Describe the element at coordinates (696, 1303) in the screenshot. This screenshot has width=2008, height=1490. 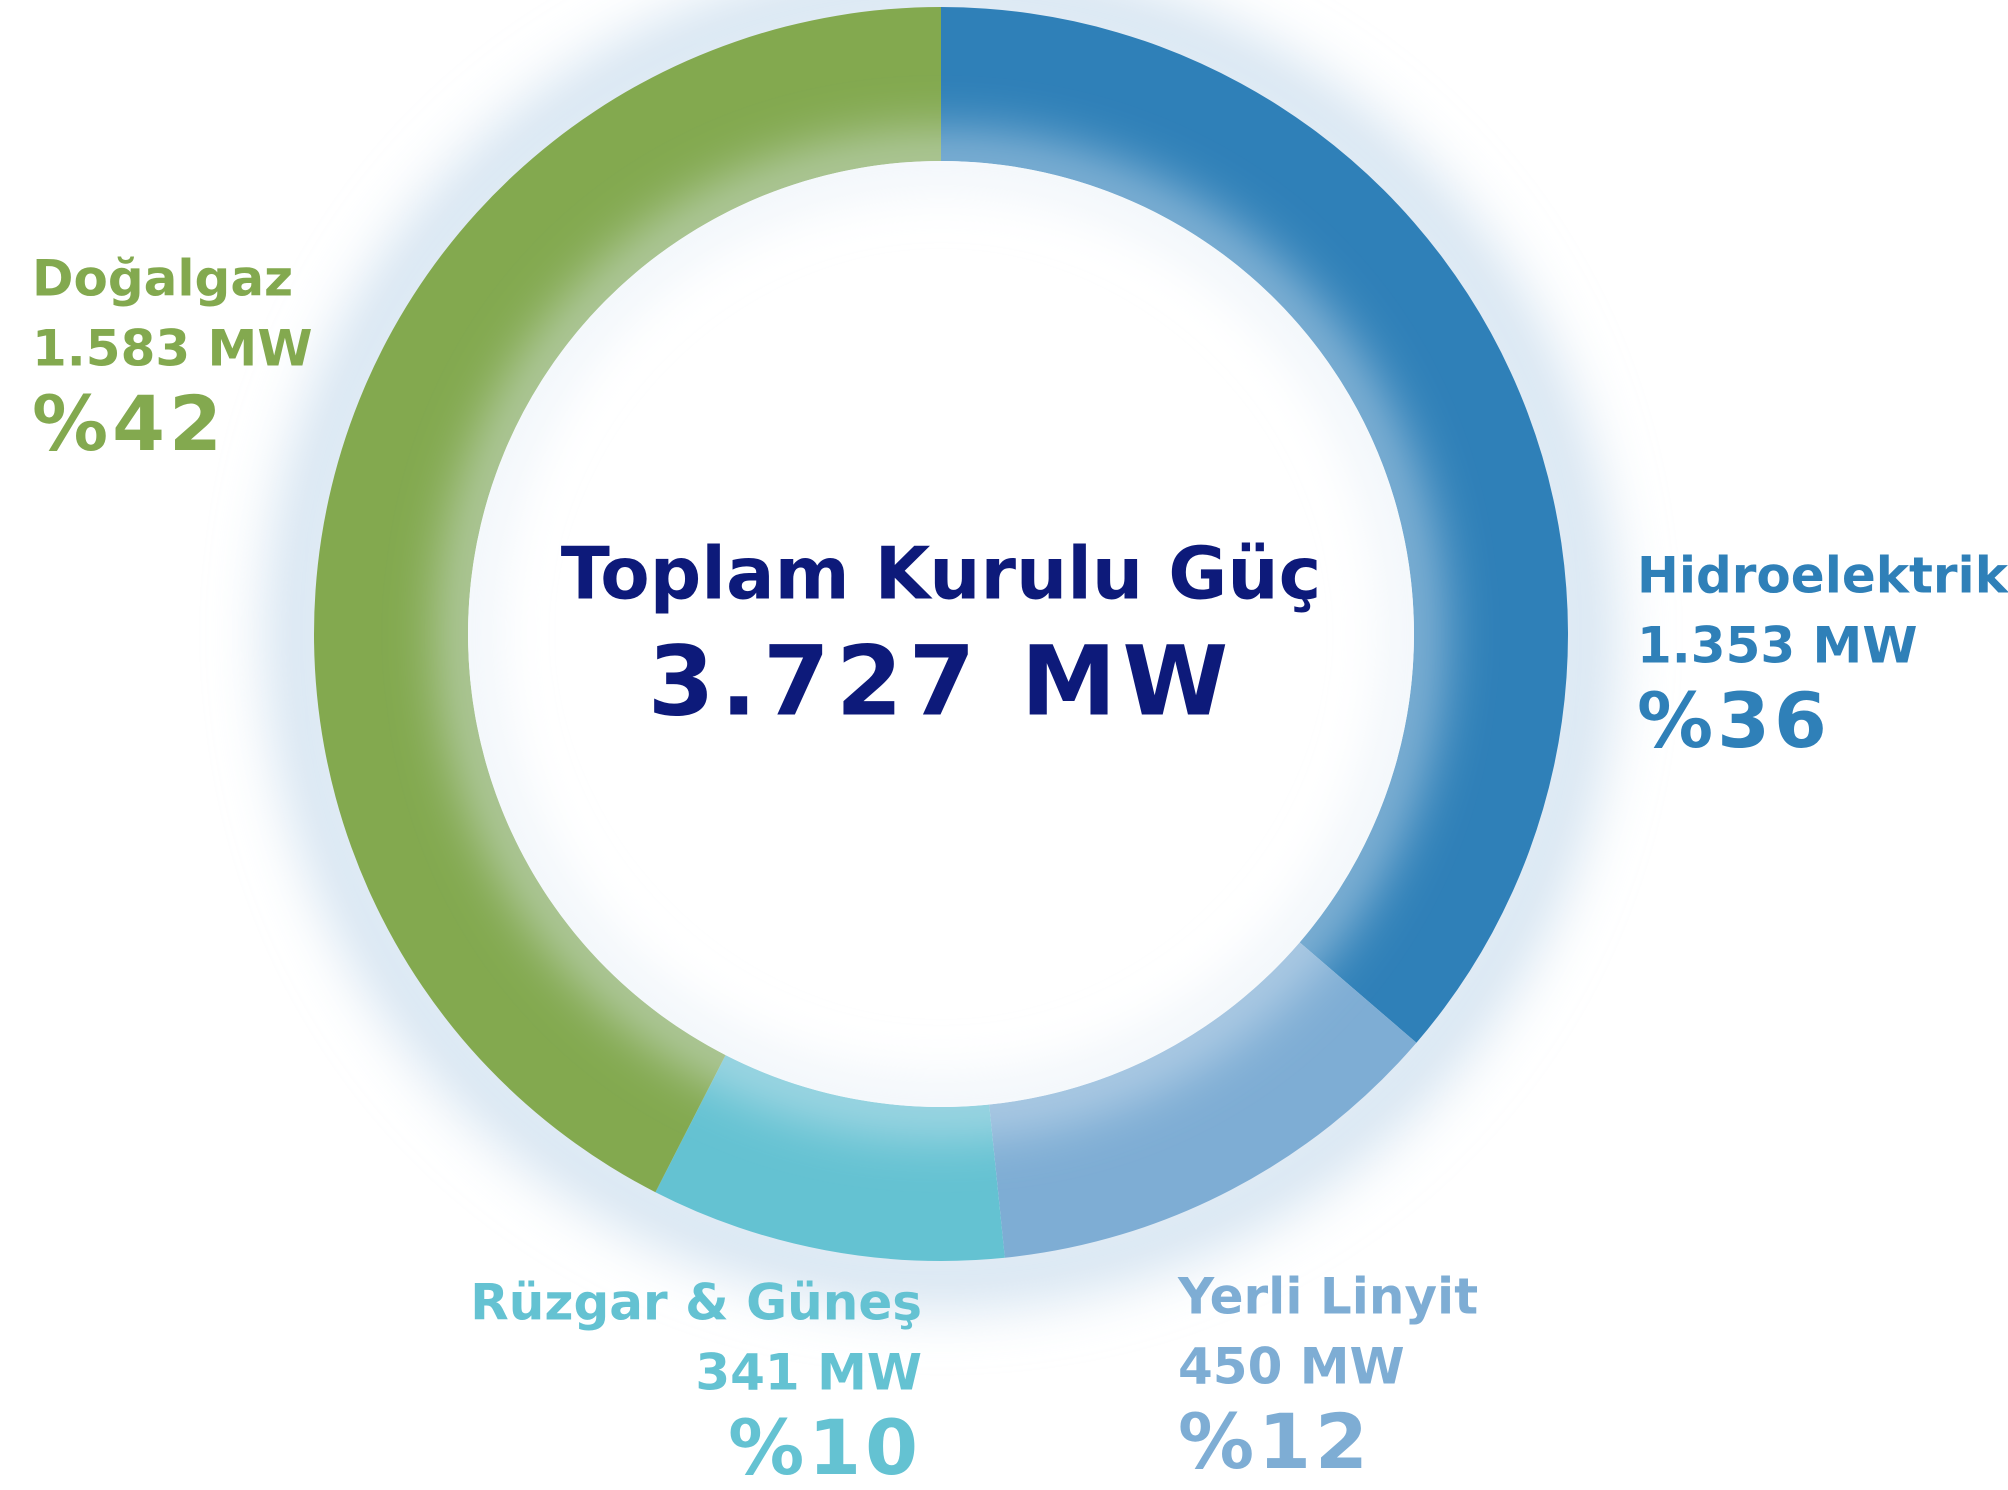
I see `segment-name: Rüzgar & Güneş` at that location.